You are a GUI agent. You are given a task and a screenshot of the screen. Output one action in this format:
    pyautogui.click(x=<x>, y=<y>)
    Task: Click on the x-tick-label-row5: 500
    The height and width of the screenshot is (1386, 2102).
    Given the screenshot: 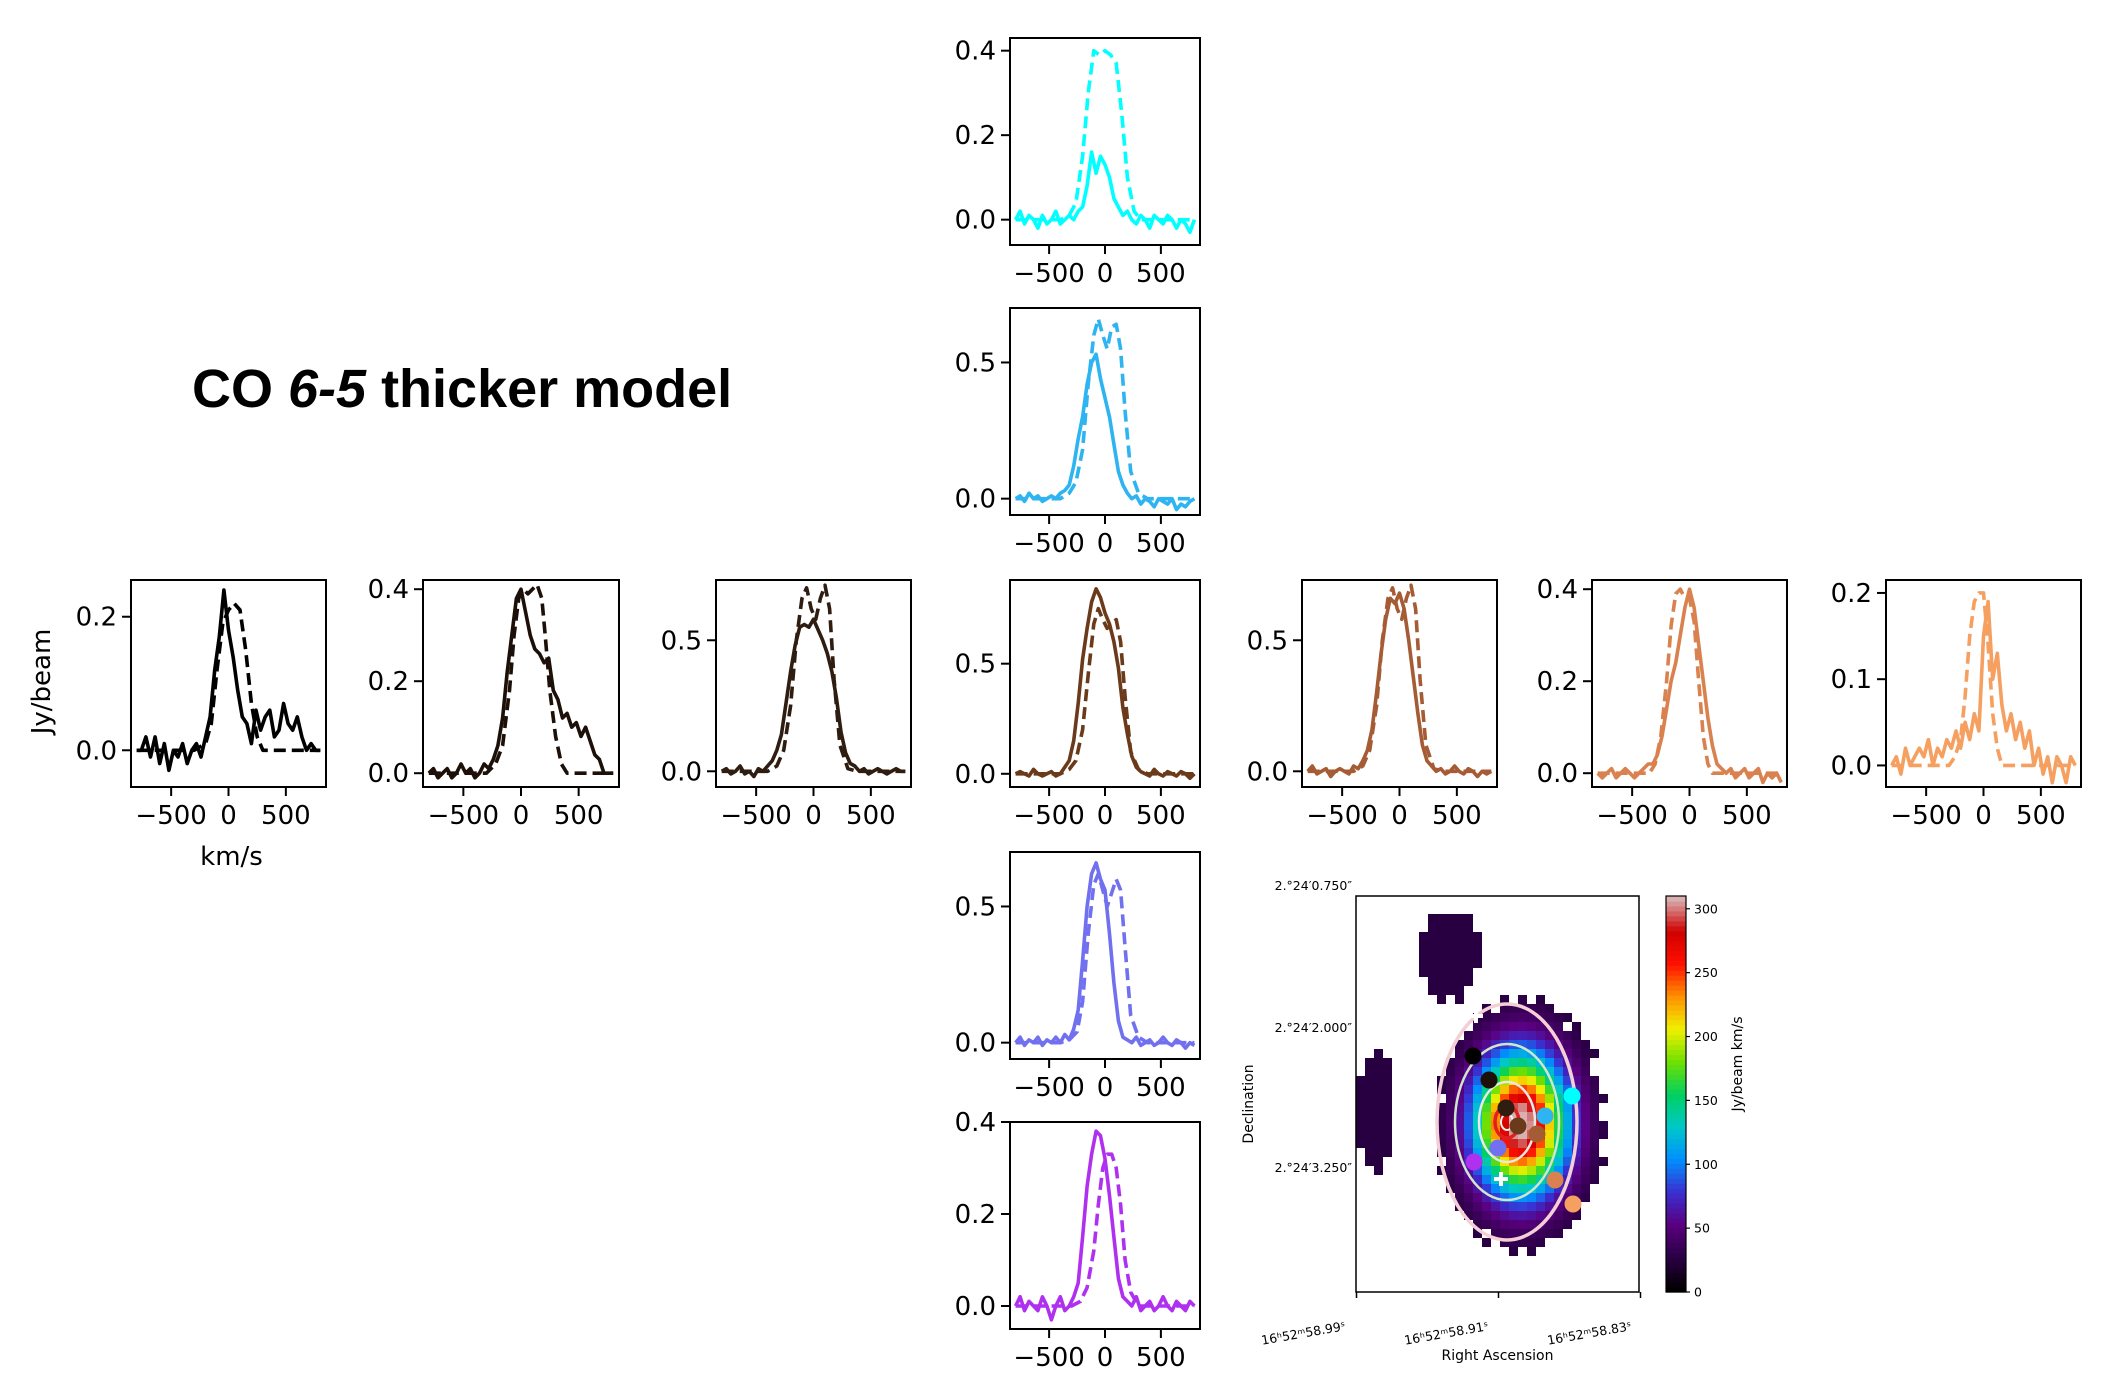 What is the action you would take?
    pyautogui.click(x=1457, y=816)
    